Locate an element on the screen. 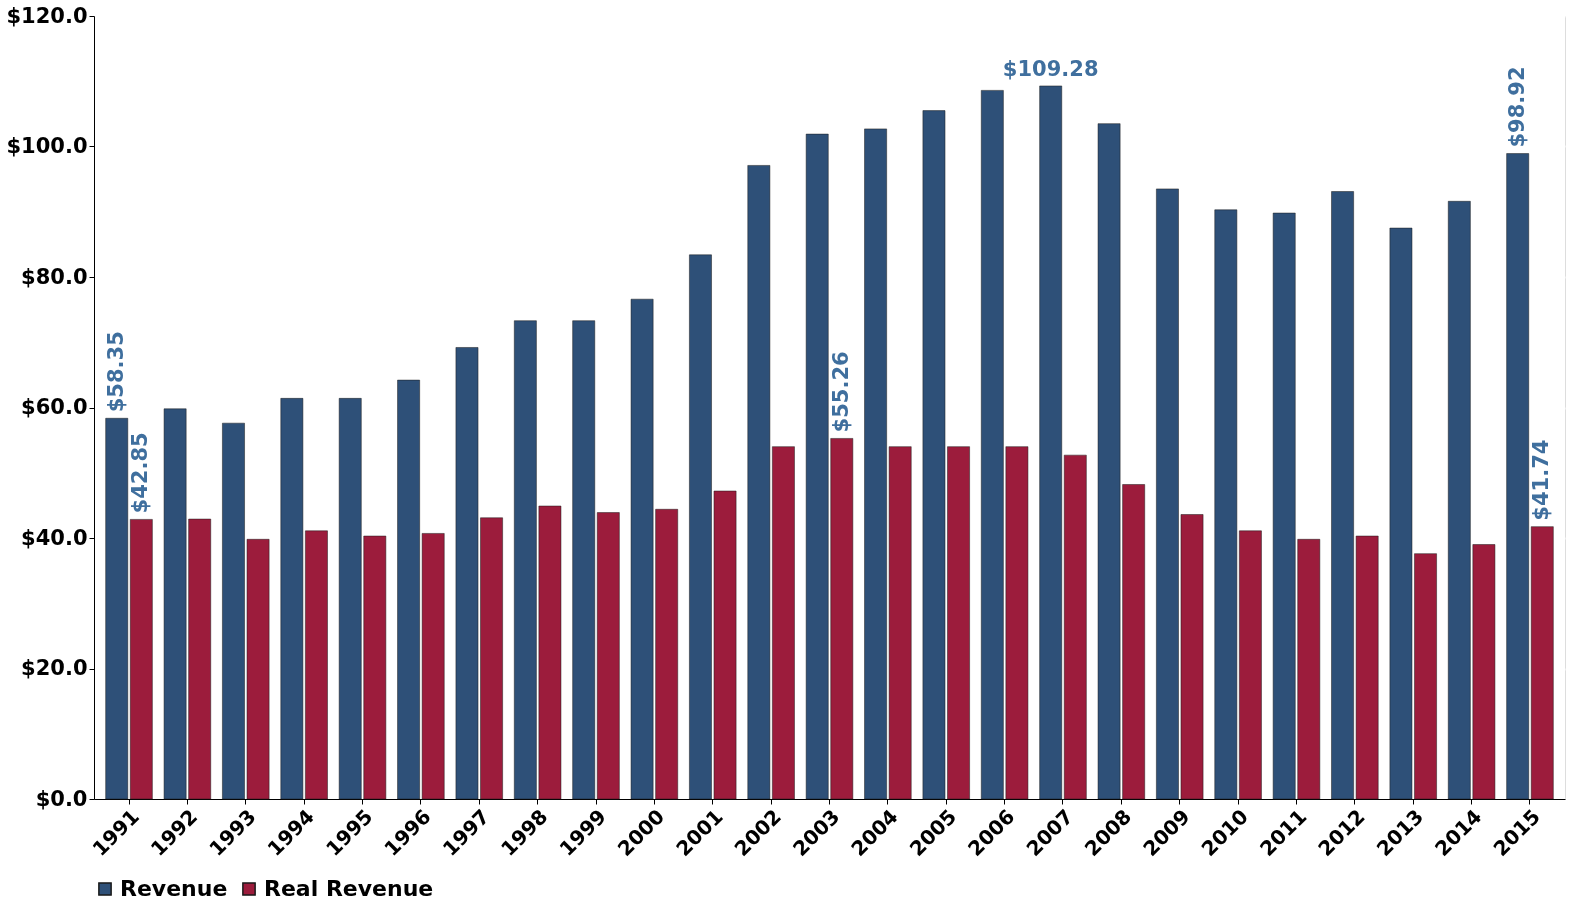 The height and width of the screenshot is (921, 1583). y-tick-label: $40.0 is located at coordinates (54, 537).